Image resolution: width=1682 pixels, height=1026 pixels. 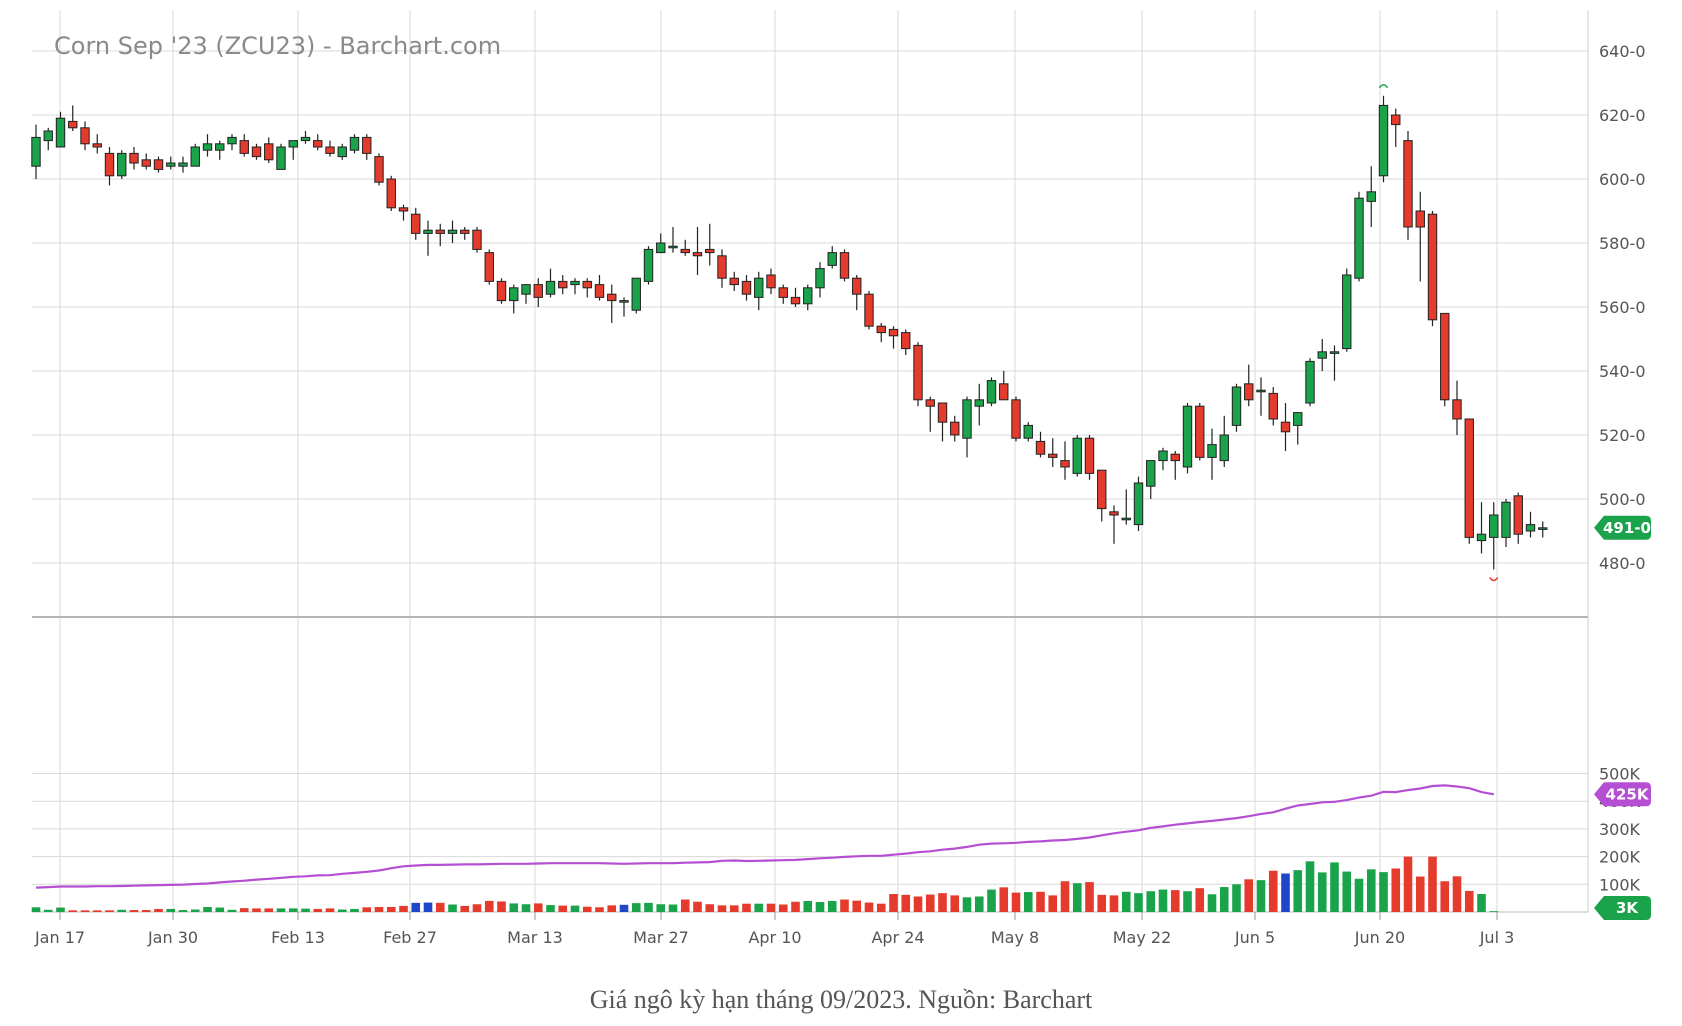 I want to click on date-tick-label: Feb 27, so click(x=410, y=937).